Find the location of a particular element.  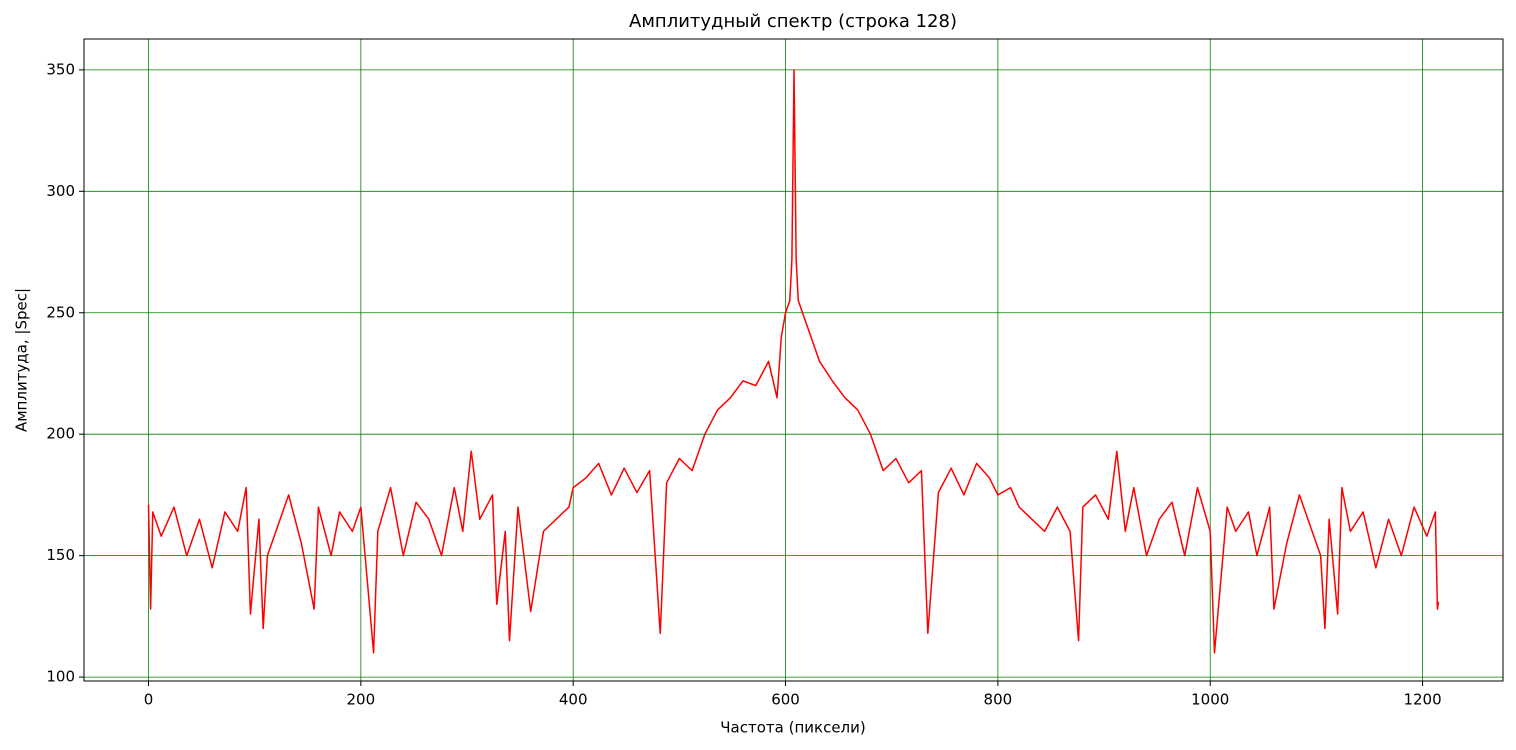

x-tick-label: 800 is located at coordinates (998, 700).